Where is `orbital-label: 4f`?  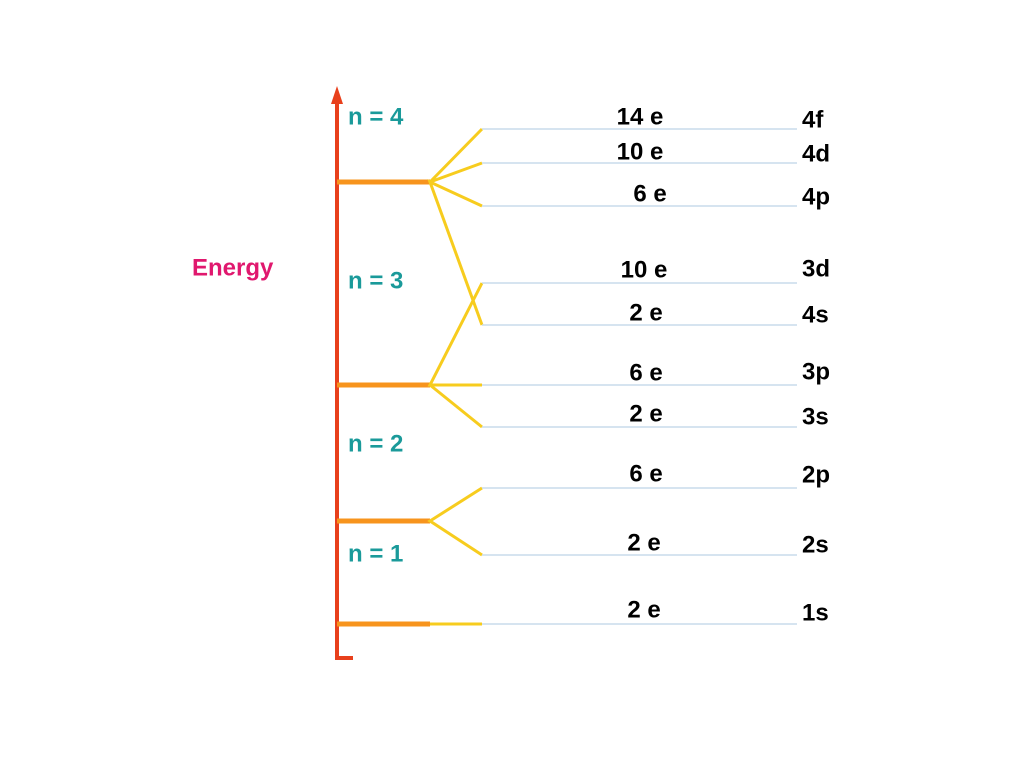
orbital-label: 4f is located at coordinates (813, 119).